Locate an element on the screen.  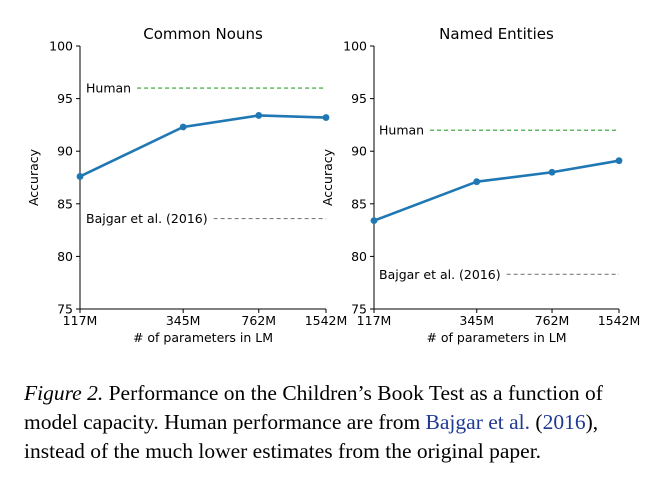
panel1-bajgar-label: Bajgar et al. (2016) is located at coordinates (147, 218).